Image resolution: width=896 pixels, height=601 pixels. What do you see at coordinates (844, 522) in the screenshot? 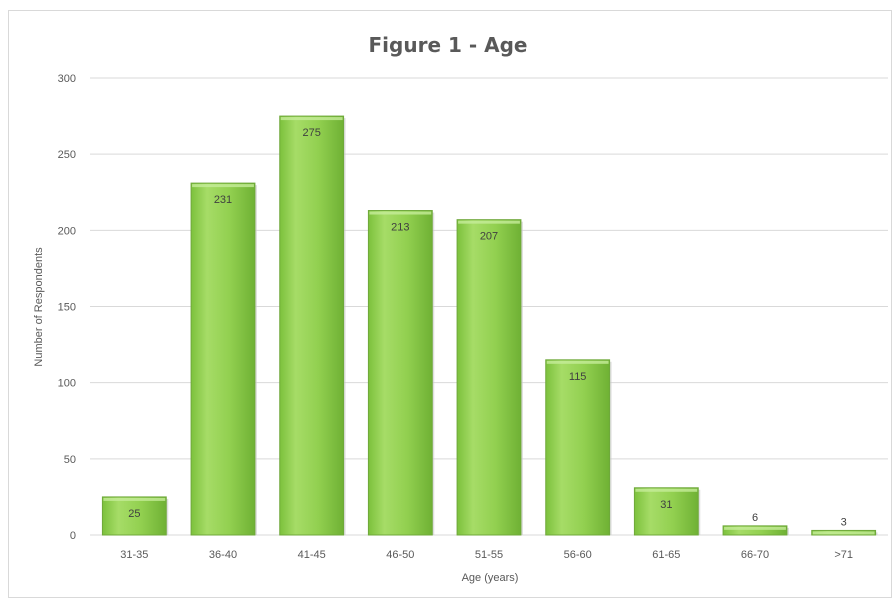
I see `bar-data-label: 3` at bounding box center [844, 522].